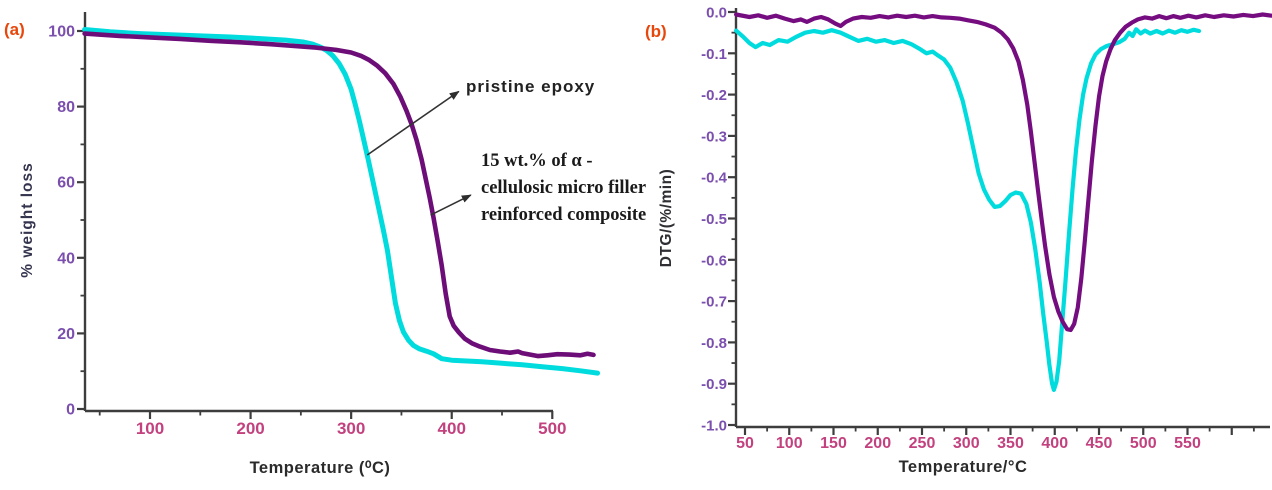  Describe the element at coordinates (320, 468) in the screenshot. I see `panel-a-x-axis-title: Temperature (⁰C)` at that location.